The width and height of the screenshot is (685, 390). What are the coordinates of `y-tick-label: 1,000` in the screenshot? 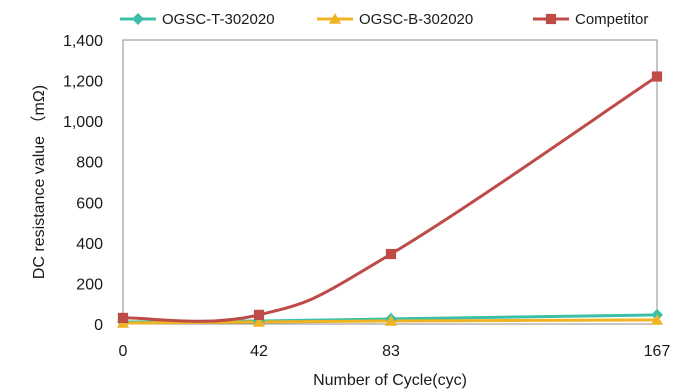 It's located at (83, 122).